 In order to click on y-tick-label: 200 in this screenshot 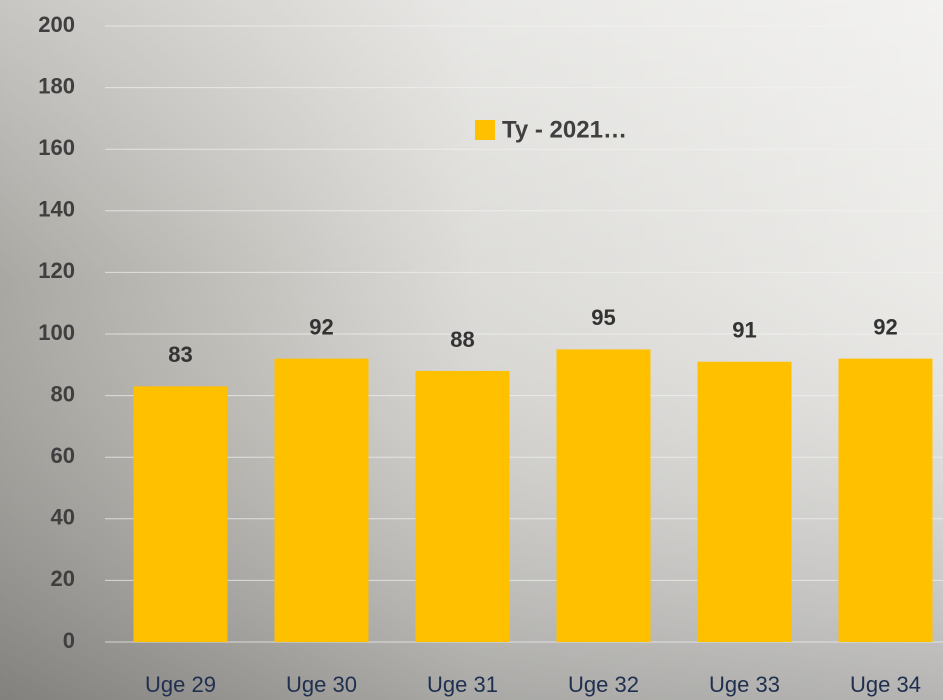, I will do `click(56, 24)`.